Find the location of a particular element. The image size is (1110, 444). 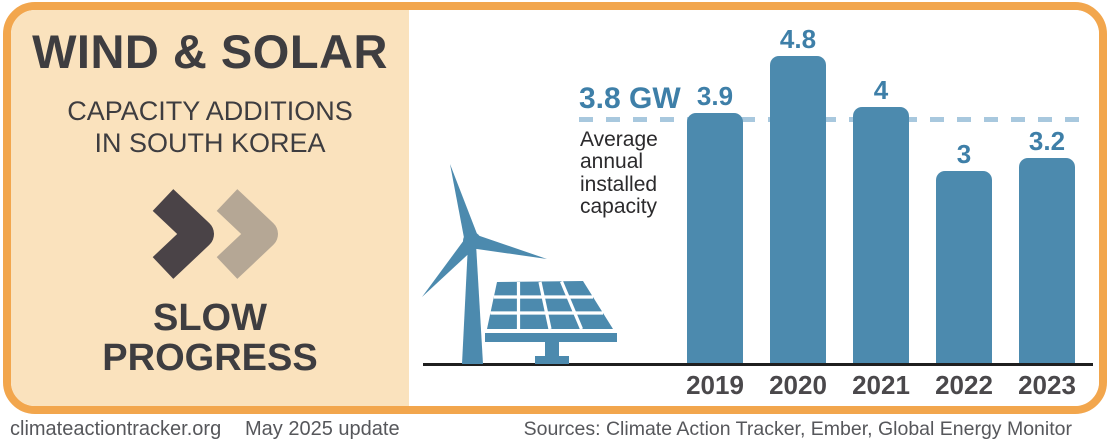

x-tick-2020: 2020 is located at coordinates (798, 385).